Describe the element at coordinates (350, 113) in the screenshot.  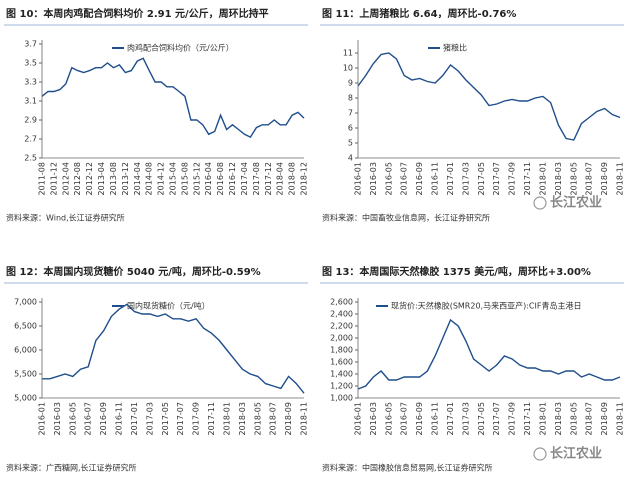
I see `y-tick-label: 7` at that location.